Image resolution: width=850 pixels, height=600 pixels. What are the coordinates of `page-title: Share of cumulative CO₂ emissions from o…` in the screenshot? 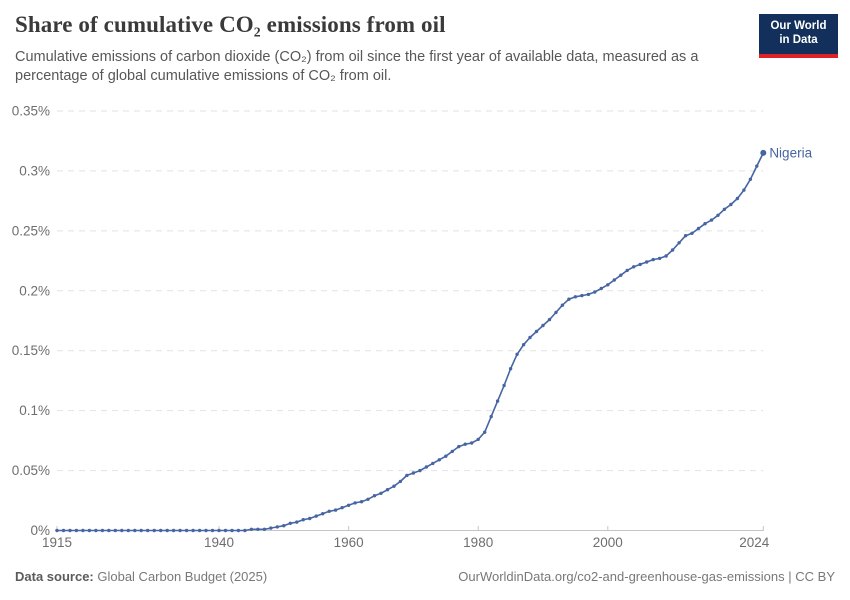 It's located at (230, 24).